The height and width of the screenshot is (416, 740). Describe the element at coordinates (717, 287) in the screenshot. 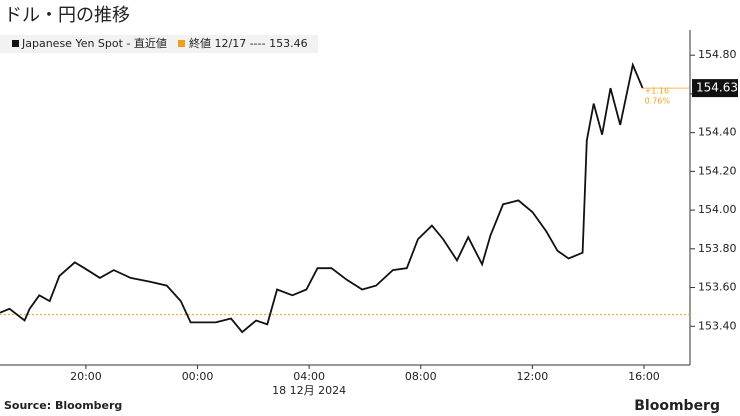

I see `y-tick-label: 153.60` at that location.